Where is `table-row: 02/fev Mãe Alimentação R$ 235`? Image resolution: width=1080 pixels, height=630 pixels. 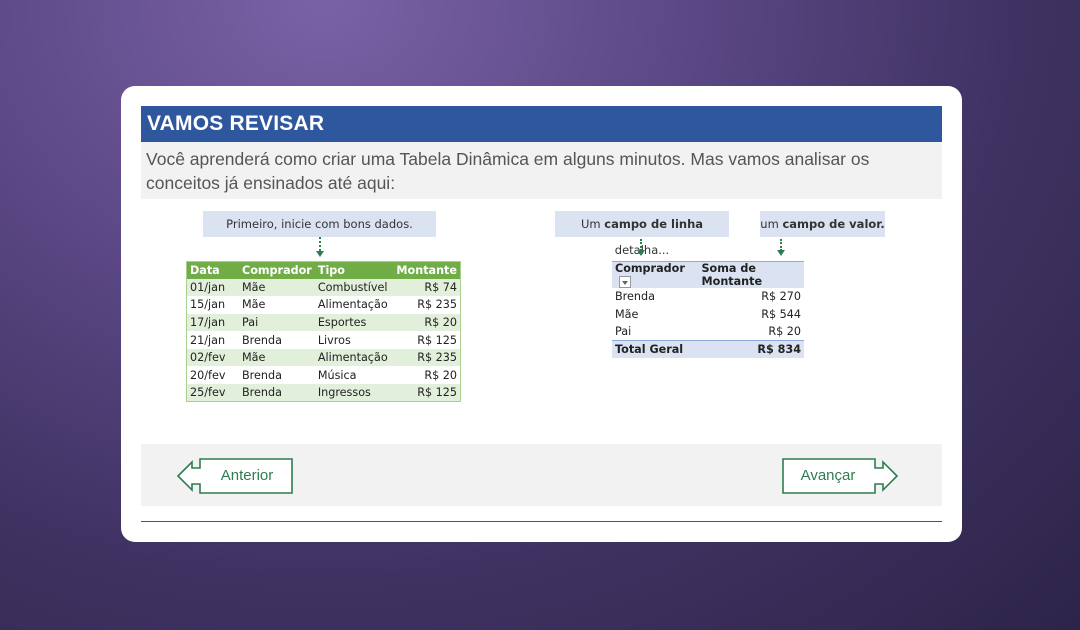 table-row: 02/fev Mãe Alimentação R$ 235 is located at coordinates (323, 357).